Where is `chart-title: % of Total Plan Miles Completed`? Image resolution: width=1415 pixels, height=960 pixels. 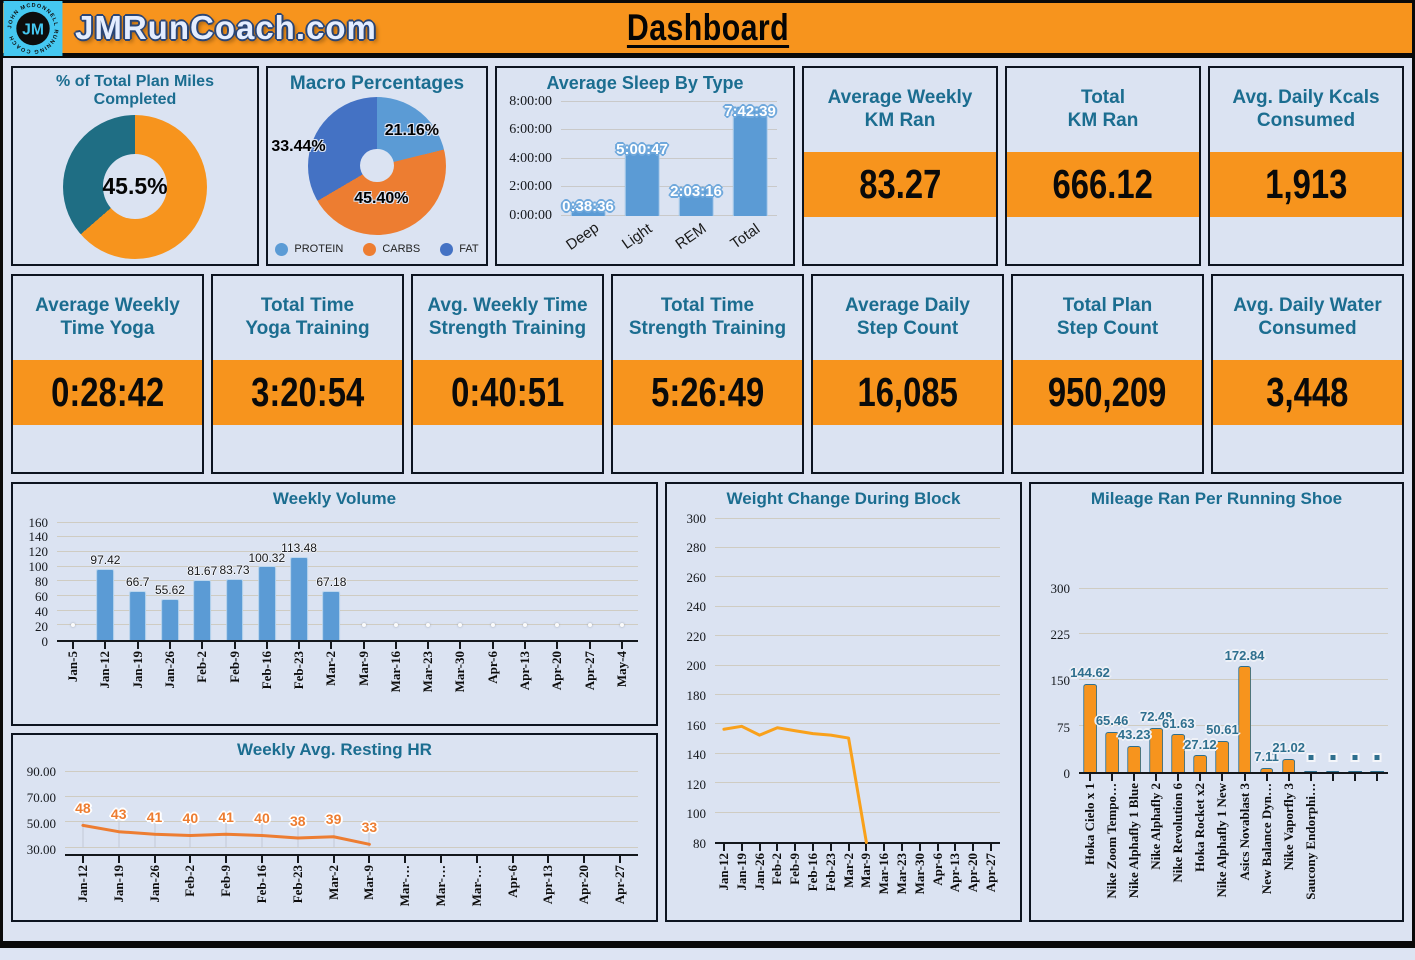 chart-title: % of Total Plan Miles Completed is located at coordinates (135, 91).